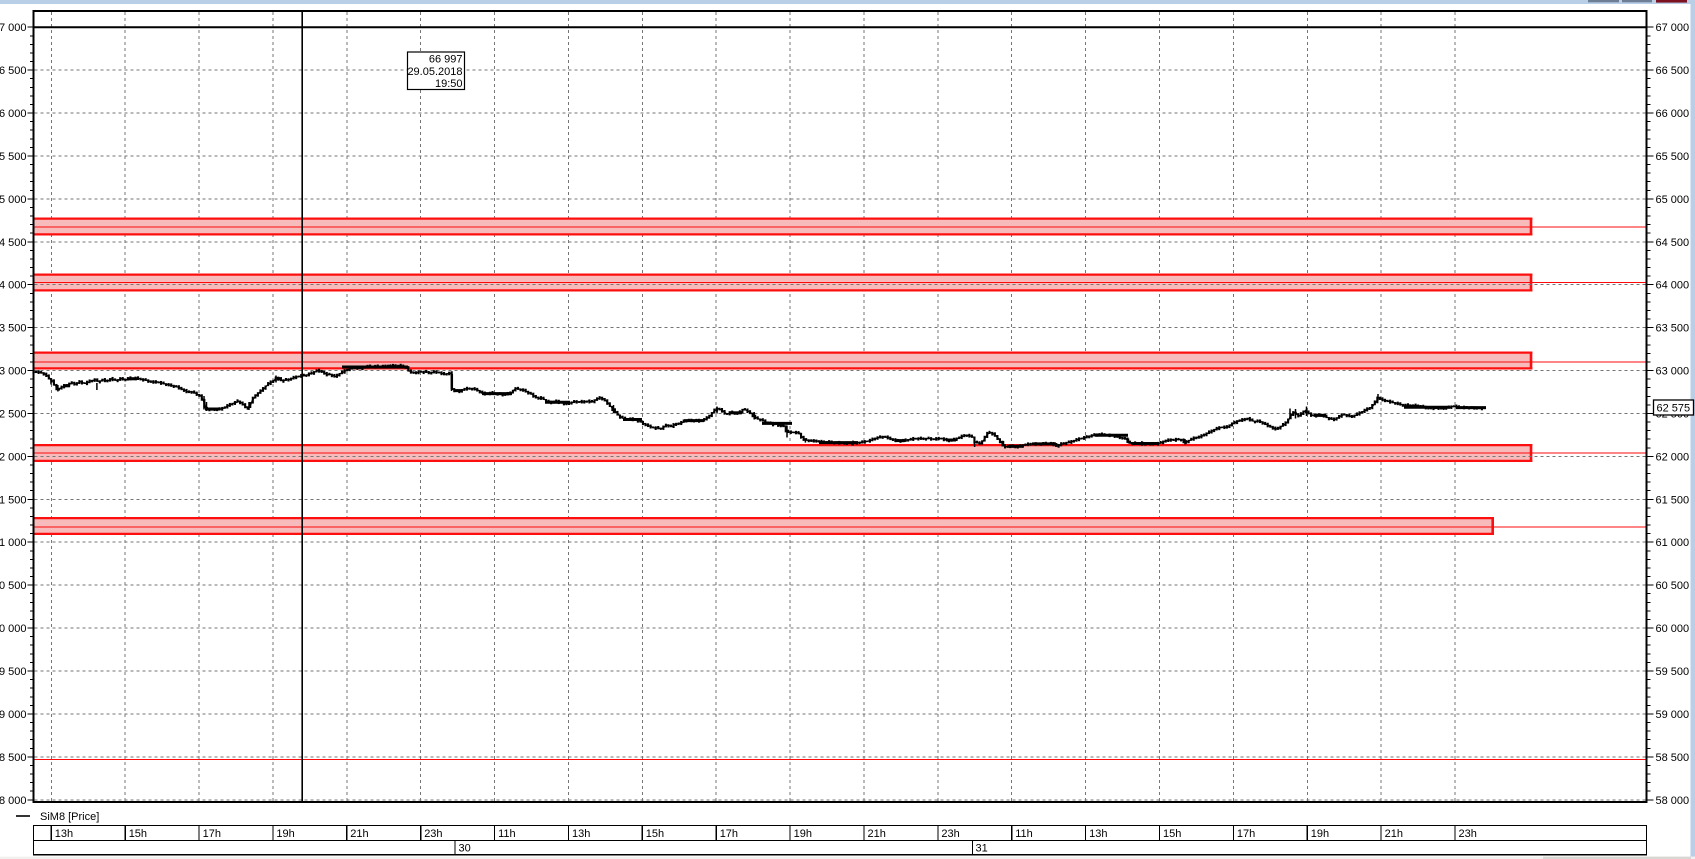 This screenshot has height=859, width=1695. I want to click on svg-text: 30, so click(465, 849).